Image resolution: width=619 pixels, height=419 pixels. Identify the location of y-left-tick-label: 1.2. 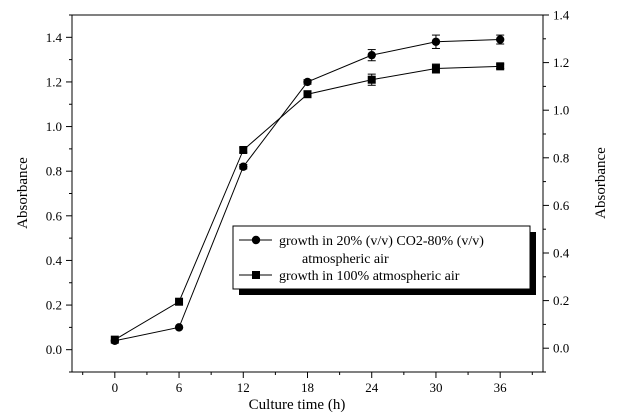
(54, 81).